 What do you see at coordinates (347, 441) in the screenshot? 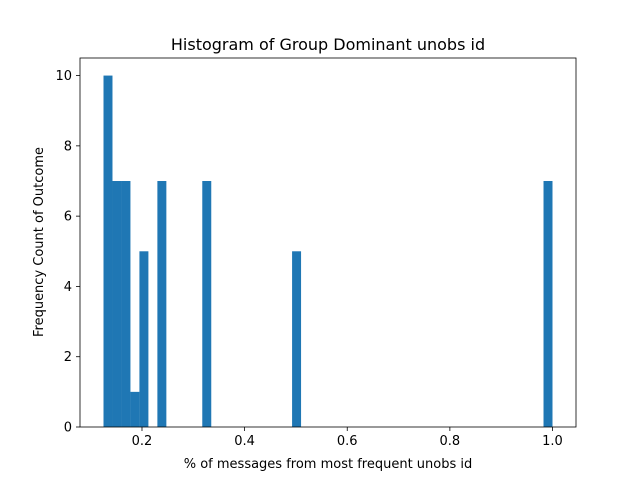
I see `x-tick-label: 0.6` at bounding box center [347, 441].